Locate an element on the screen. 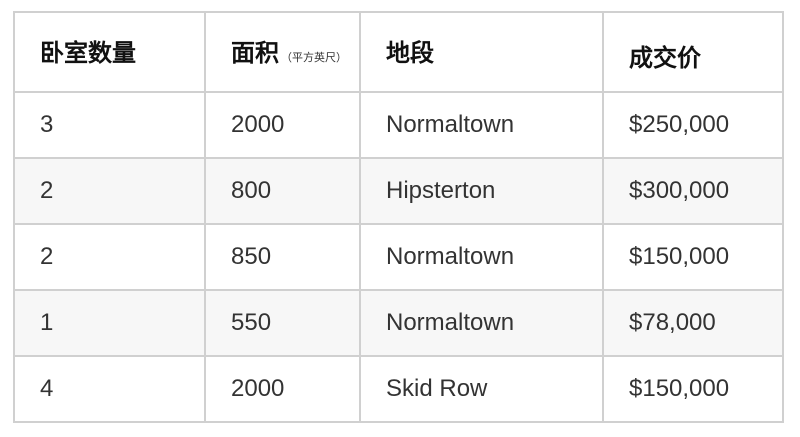 The image size is (800, 437). header-price: 成交价 is located at coordinates (693, 52).